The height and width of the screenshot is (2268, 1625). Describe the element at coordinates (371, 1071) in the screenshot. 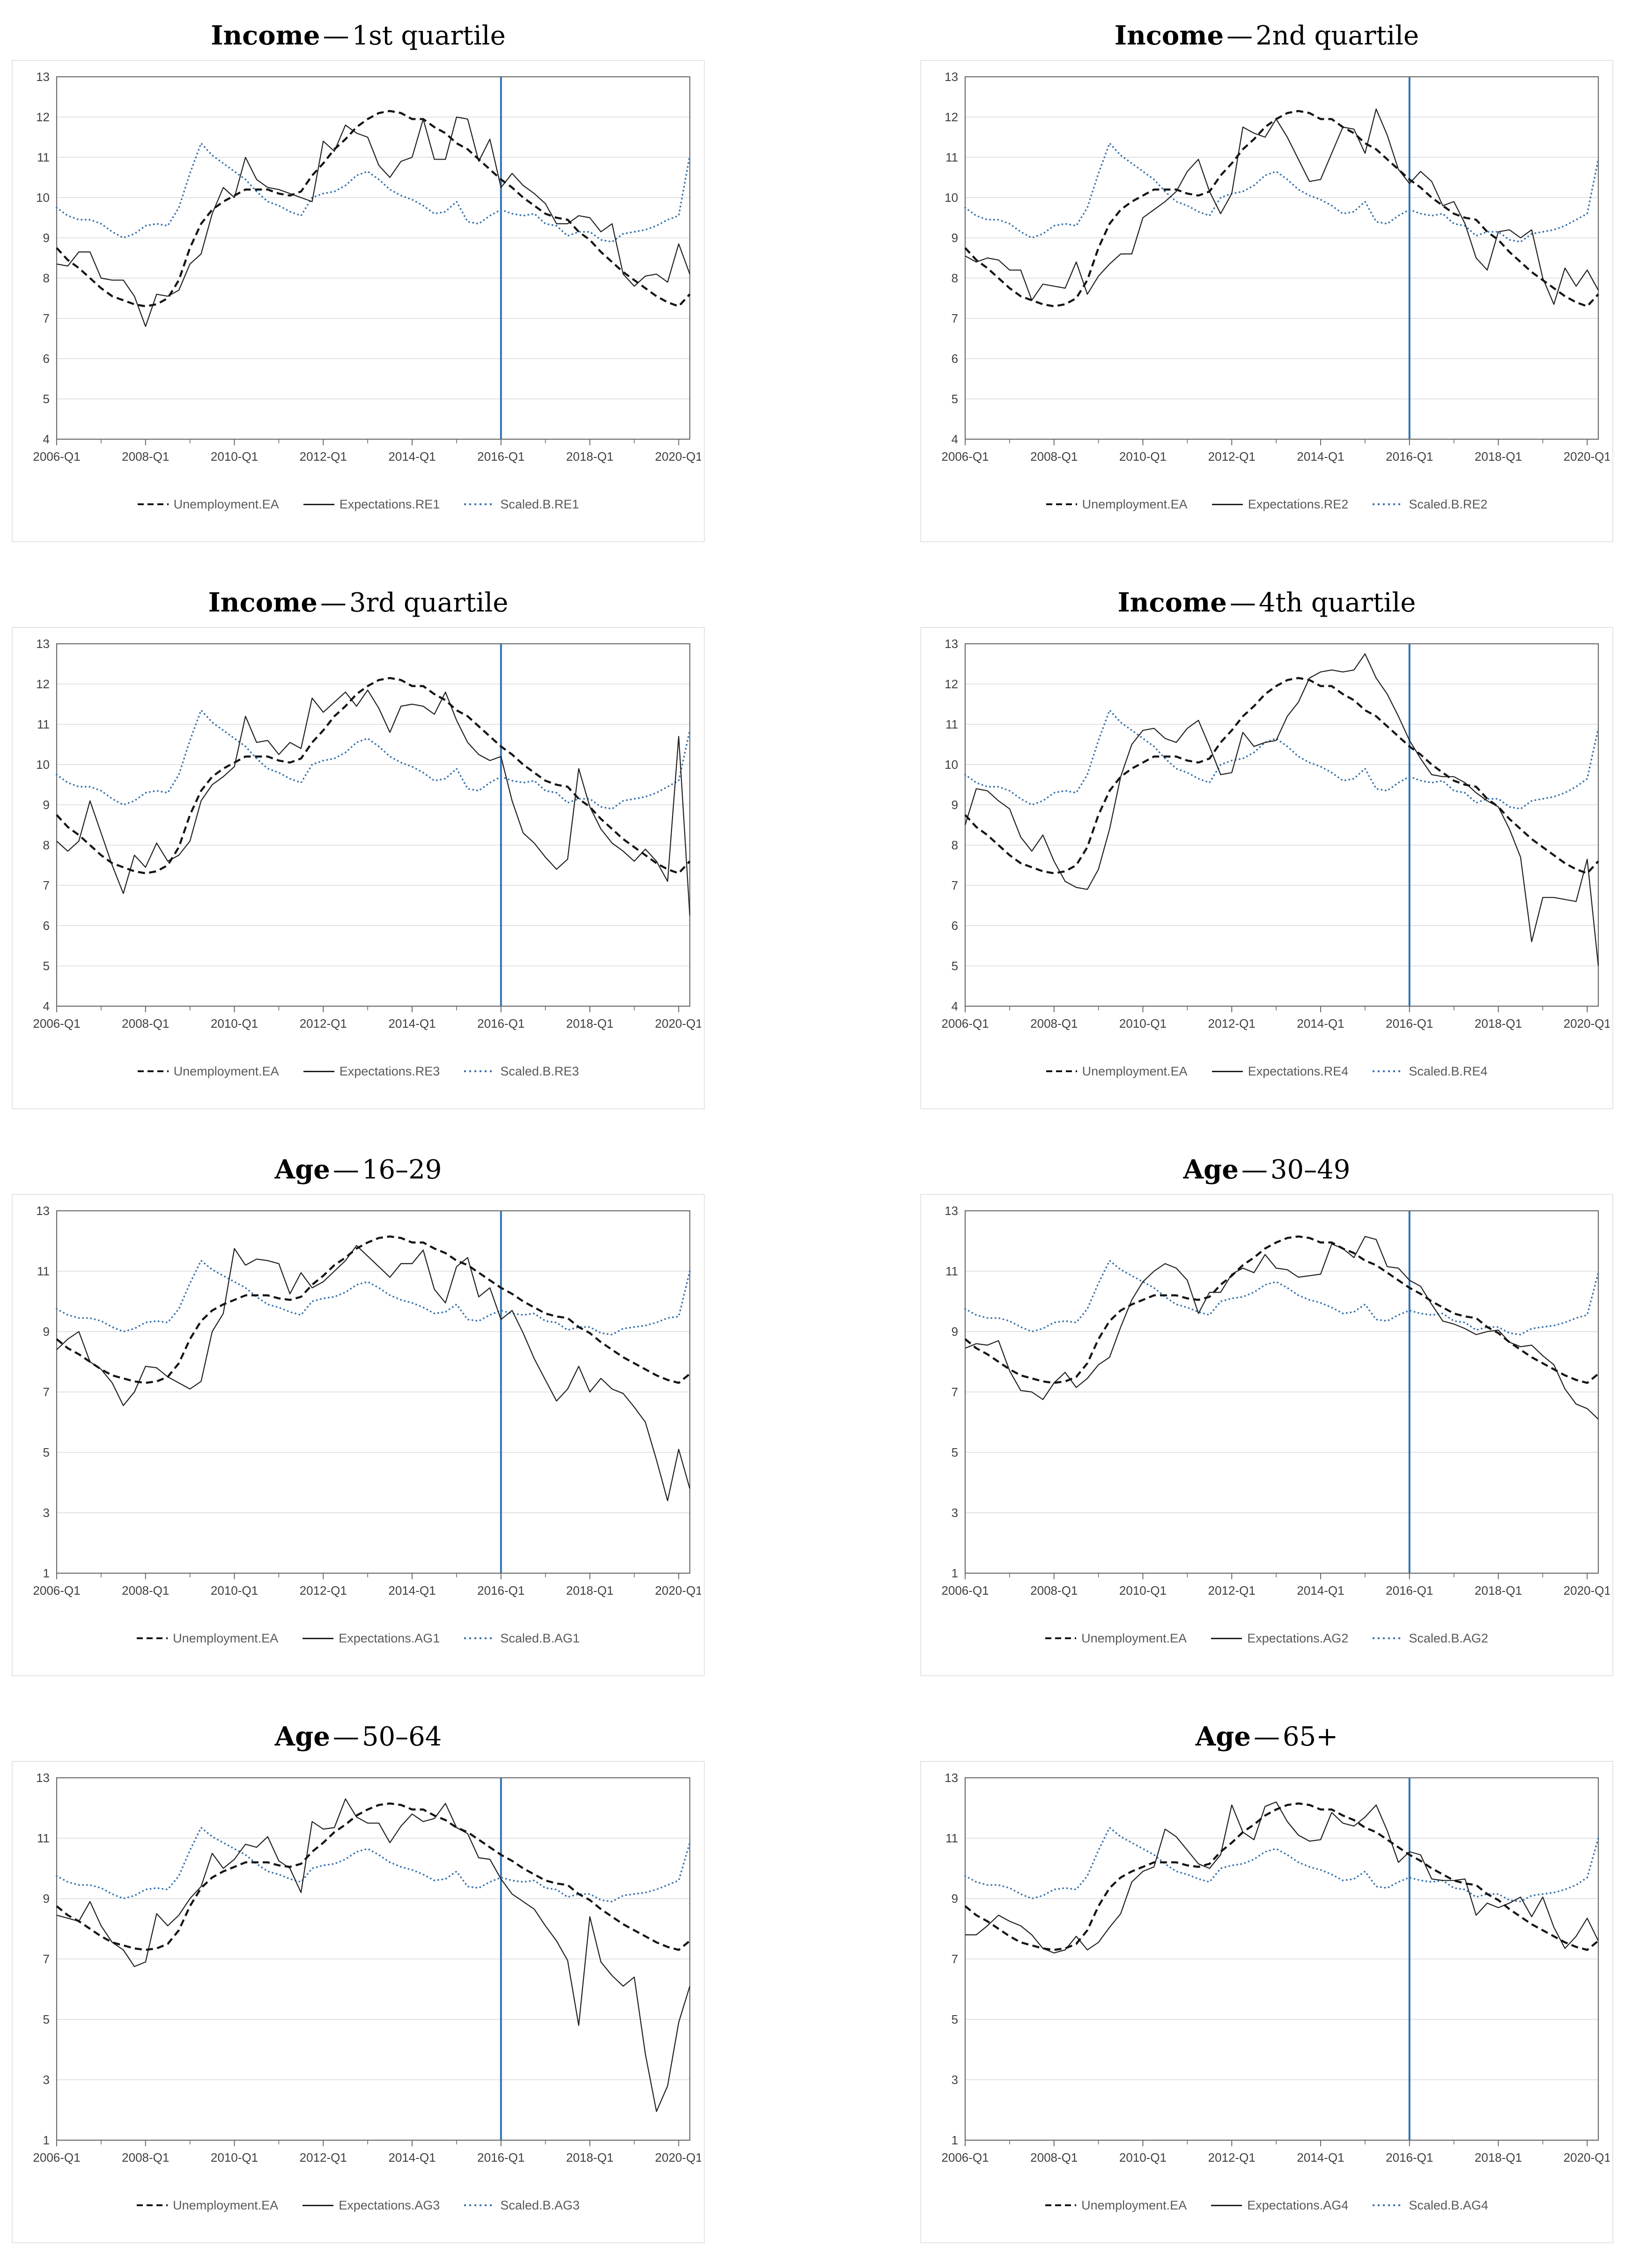

I see `legend-item-expectations: Expectations.RE3` at that location.